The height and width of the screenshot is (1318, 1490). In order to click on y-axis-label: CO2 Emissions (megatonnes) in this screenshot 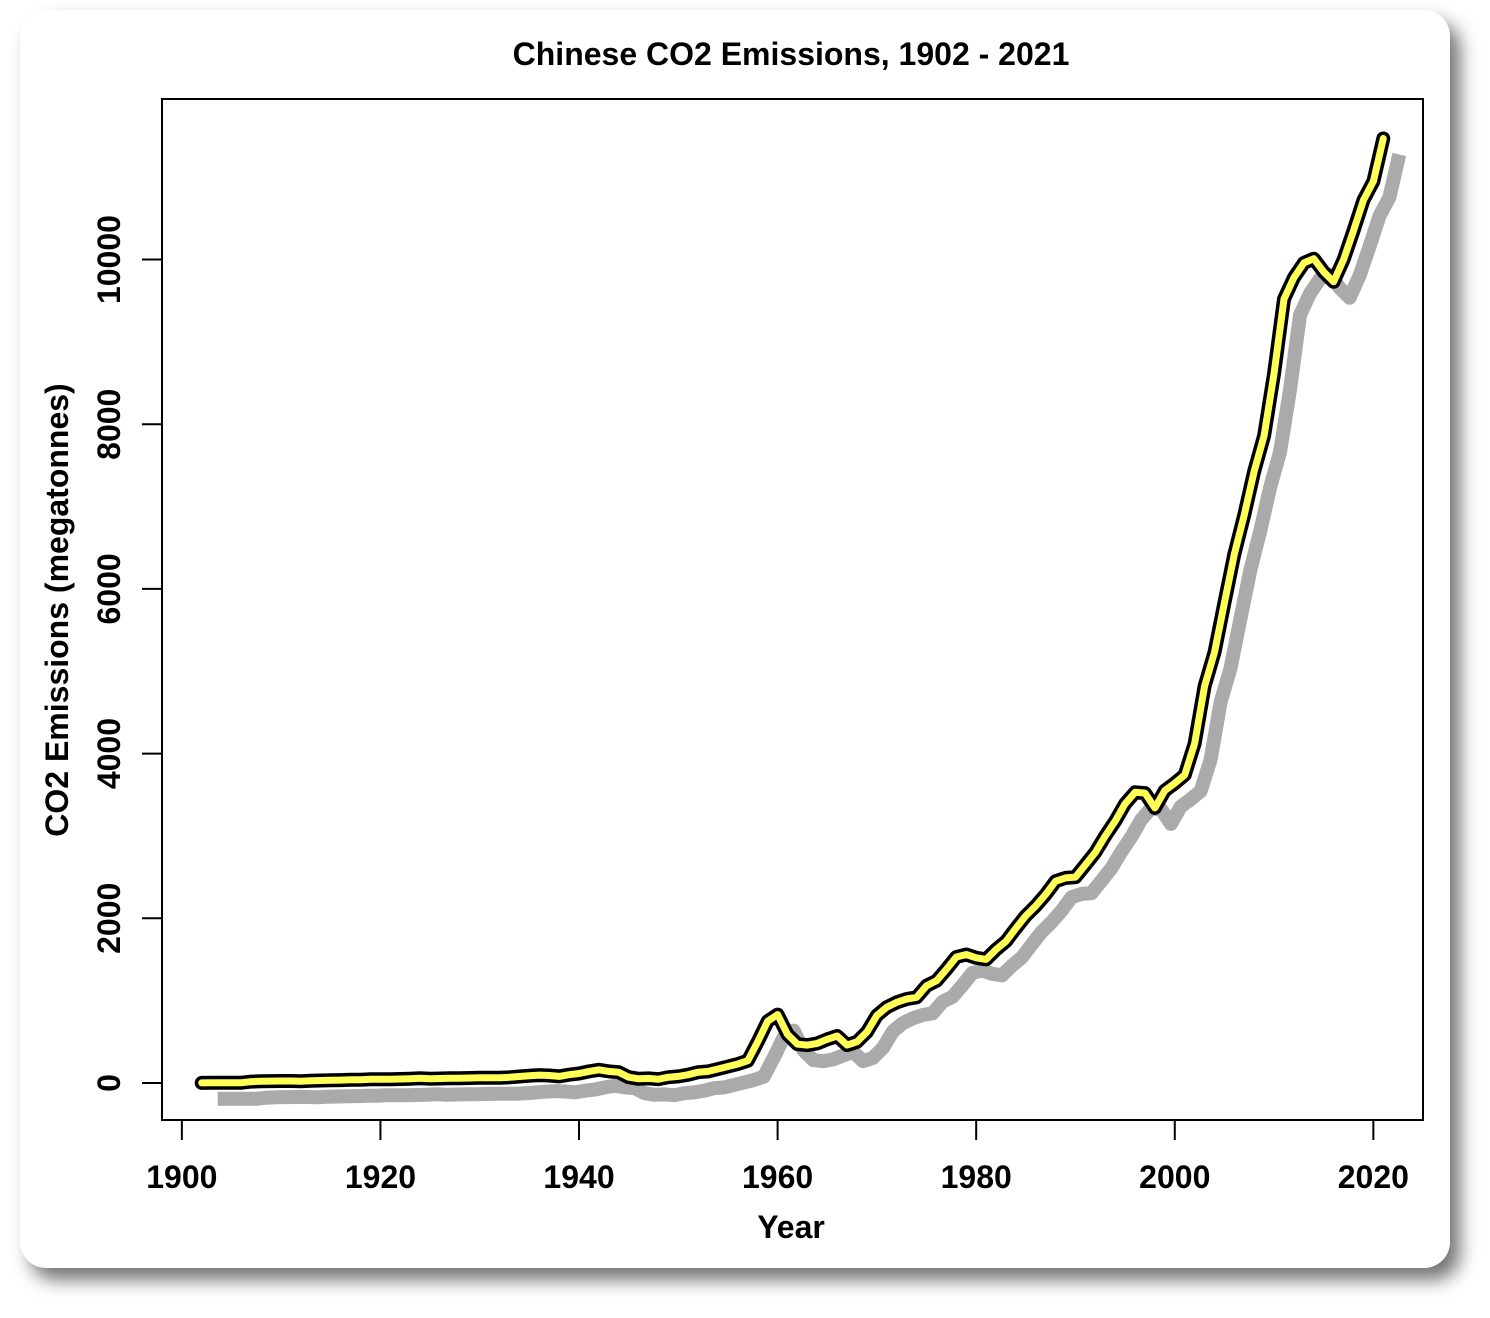, I will do `click(57, 609)`.